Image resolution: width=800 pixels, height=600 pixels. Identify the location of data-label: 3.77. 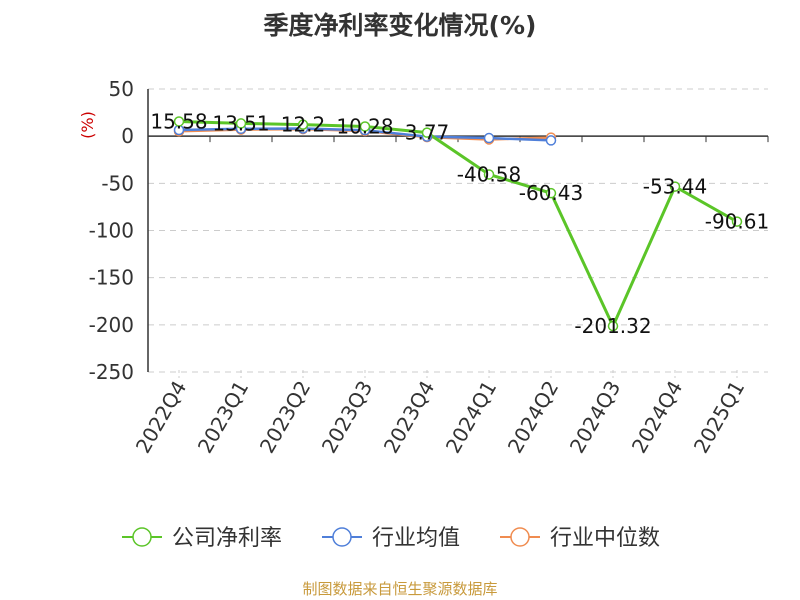
(427, 133).